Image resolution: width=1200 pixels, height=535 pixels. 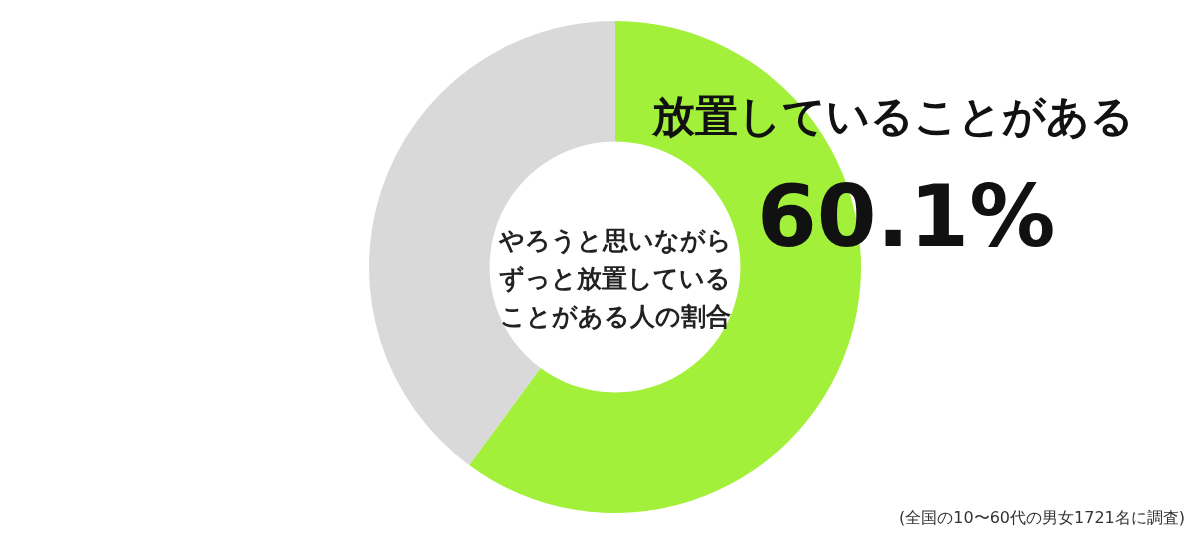 What do you see at coordinates (615, 279) in the screenshot?
I see `text: やろうと思いながらずっと放置していることがある人の割合` at bounding box center [615, 279].